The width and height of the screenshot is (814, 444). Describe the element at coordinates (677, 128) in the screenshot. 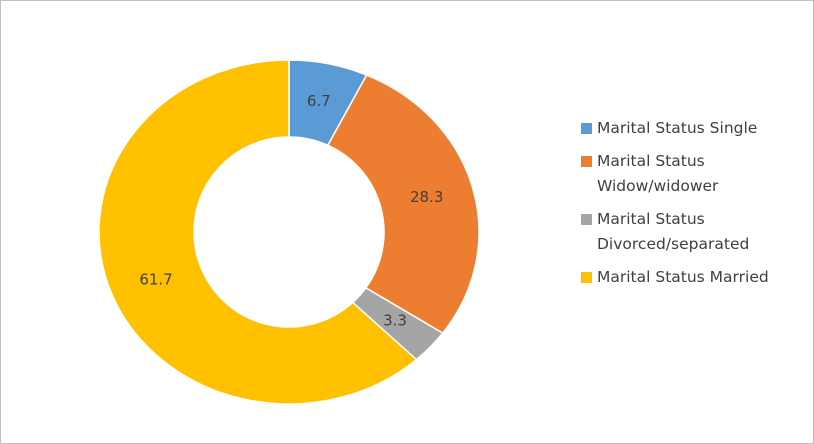

I see `legend-label: Marital Status Single` at that location.